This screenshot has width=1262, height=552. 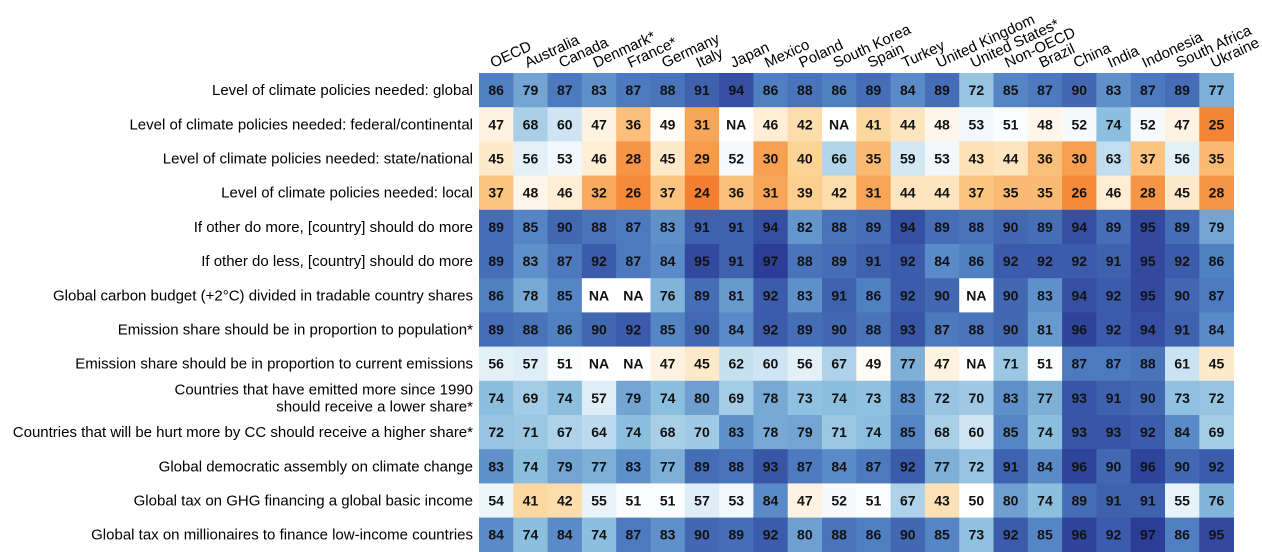 What do you see at coordinates (1011, 193) in the screenshot?
I see `cell-value-label: 35` at bounding box center [1011, 193].